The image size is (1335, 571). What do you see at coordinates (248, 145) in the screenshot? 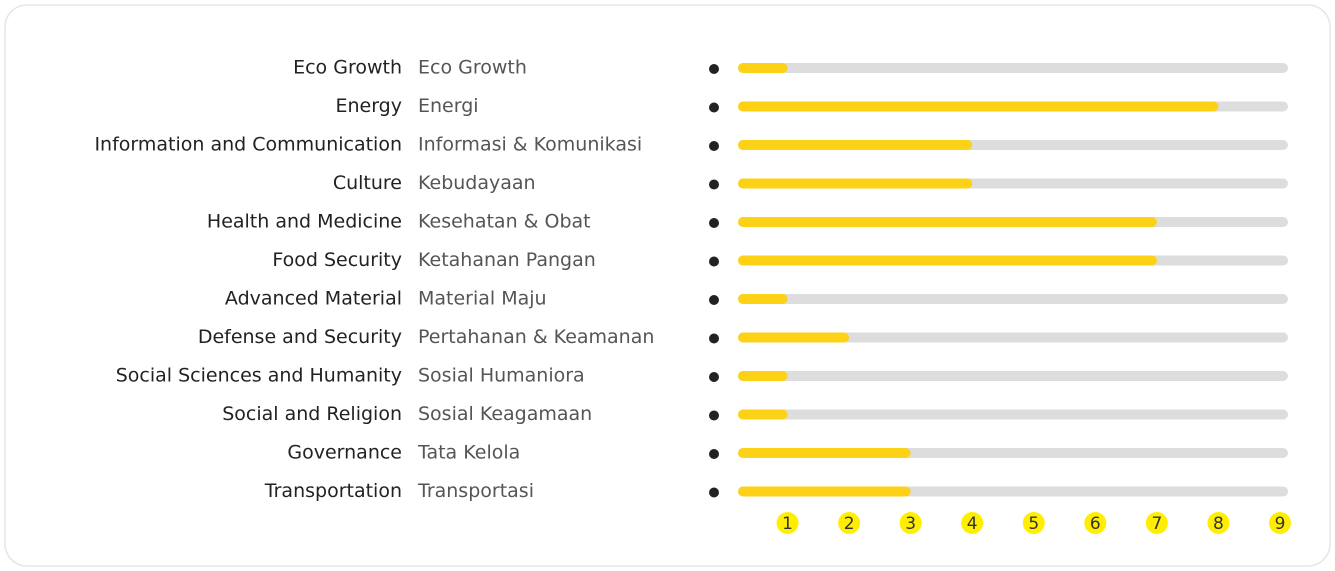
I see `category-label: Information and Communication` at bounding box center [248, 145].